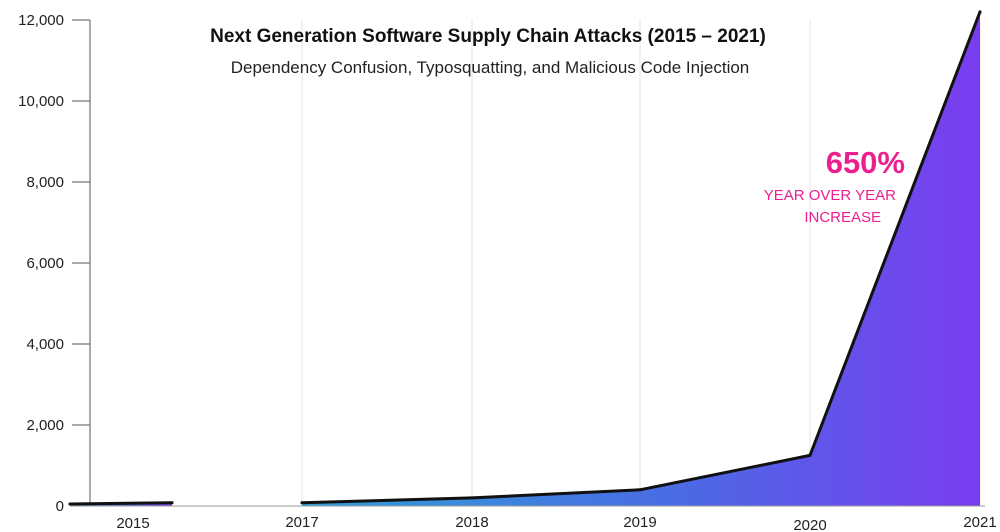  I want to click on x-tick-label: 2021, so click(979, 522).